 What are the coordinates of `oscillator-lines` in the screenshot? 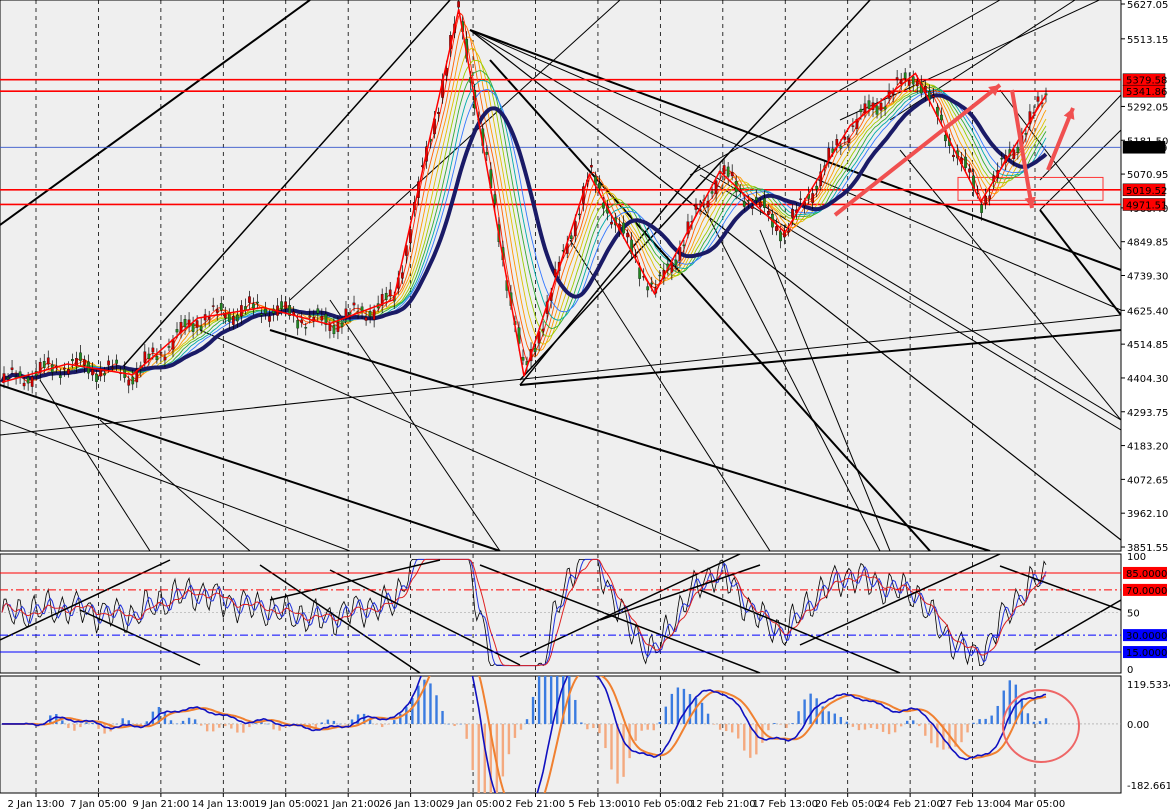 It's located at (560, 613).